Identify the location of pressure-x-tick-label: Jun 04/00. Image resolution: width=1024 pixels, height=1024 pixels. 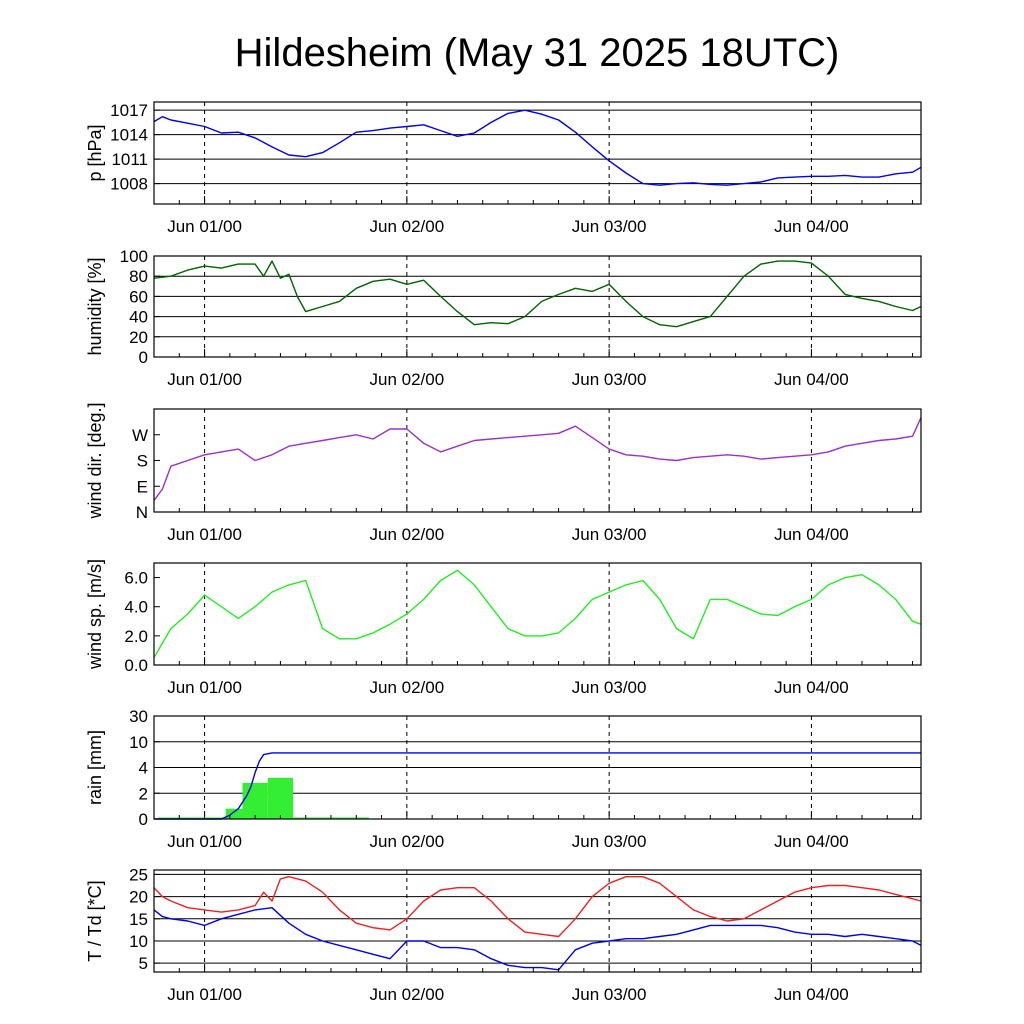
(811, 226).